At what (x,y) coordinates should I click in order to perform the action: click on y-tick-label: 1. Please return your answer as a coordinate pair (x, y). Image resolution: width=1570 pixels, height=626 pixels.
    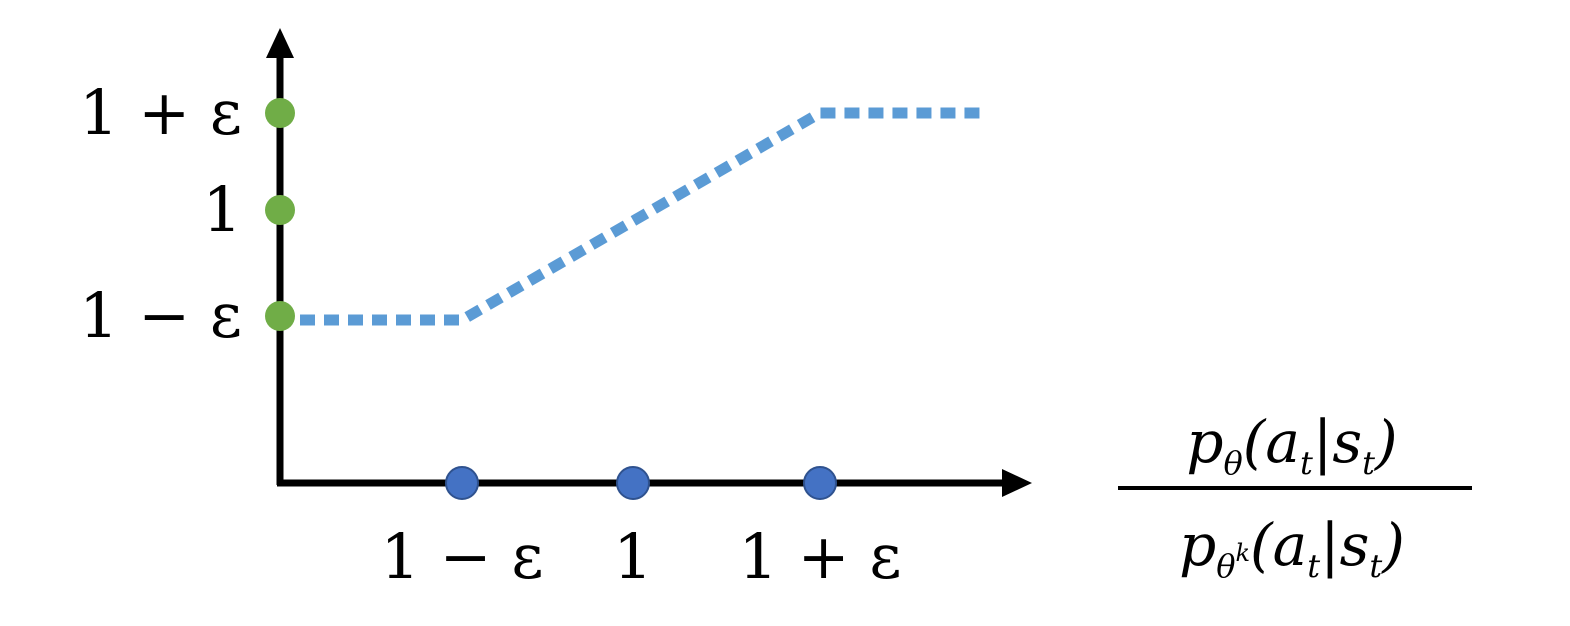
    Looking at the image, I should click on (222, 209).